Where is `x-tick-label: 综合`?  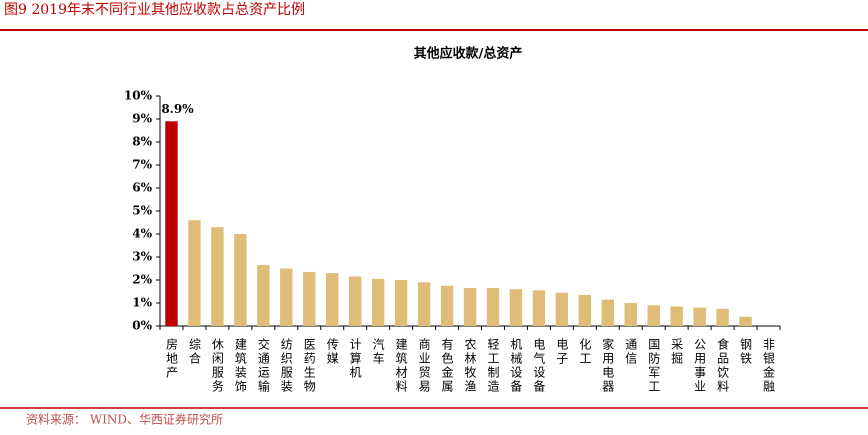 x-tick-label: 综合 is located at coordinates (194, 352).